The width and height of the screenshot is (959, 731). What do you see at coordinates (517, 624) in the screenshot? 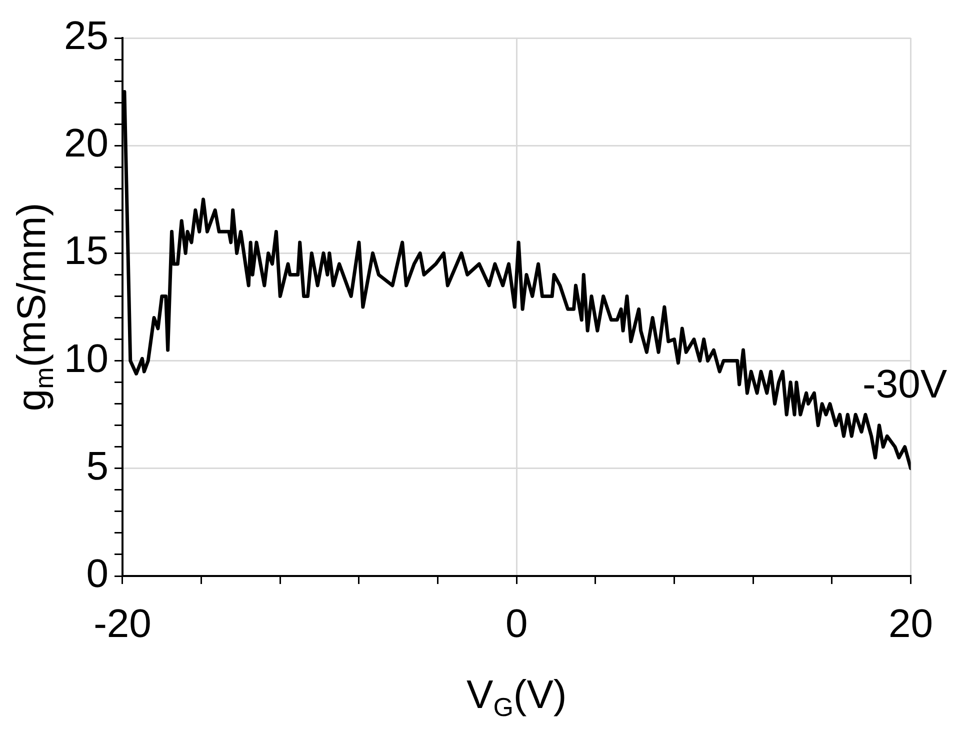
I see `x-tick-label: 0` at bounding box center [517, 624].